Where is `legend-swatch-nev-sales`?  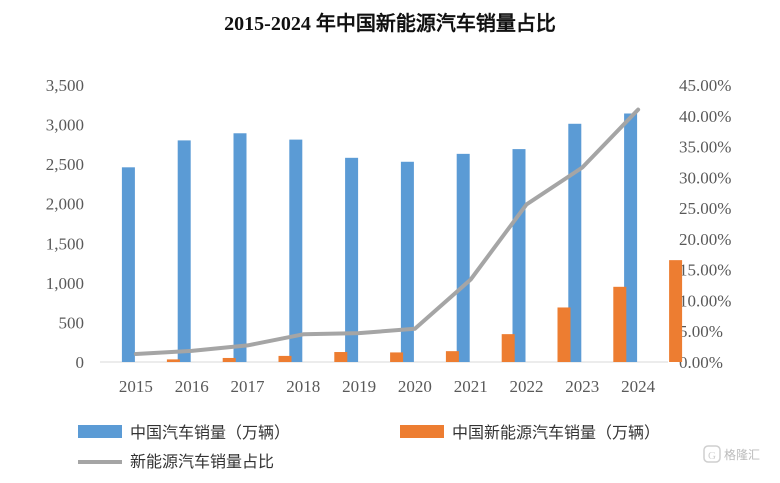
legend-swatch-nev-sales is located at coordinates (422, 431).